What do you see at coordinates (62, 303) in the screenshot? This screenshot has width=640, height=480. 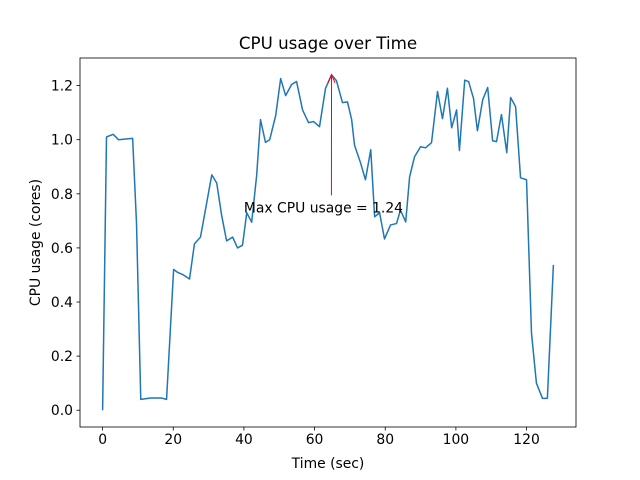 I see `y-tick-label: 0.4` at bounding box center [62, 303].